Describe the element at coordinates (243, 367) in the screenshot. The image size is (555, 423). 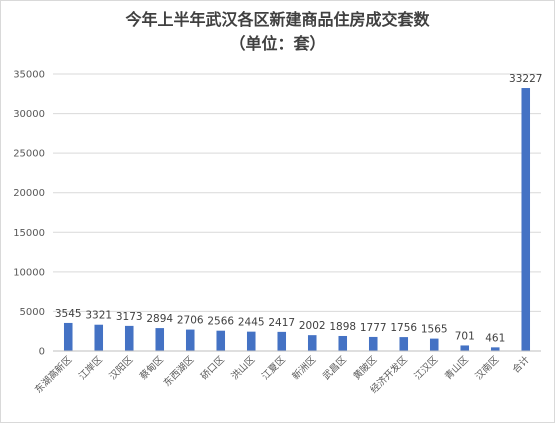
I see `x-tick-label: 洪山区` at that location.